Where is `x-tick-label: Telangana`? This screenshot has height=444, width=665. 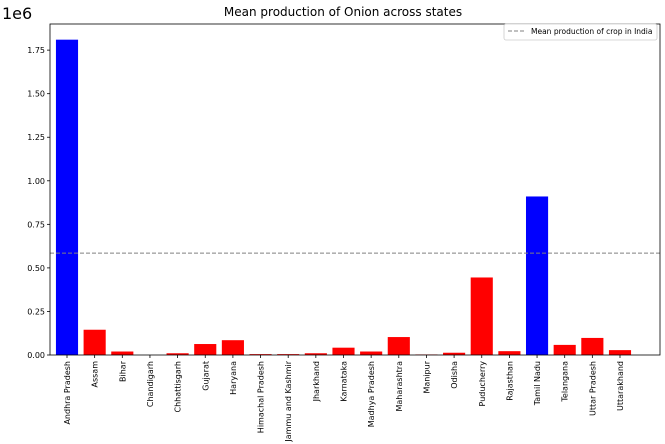 x-tick-label: Telangana is located at coordinates (565, 382).